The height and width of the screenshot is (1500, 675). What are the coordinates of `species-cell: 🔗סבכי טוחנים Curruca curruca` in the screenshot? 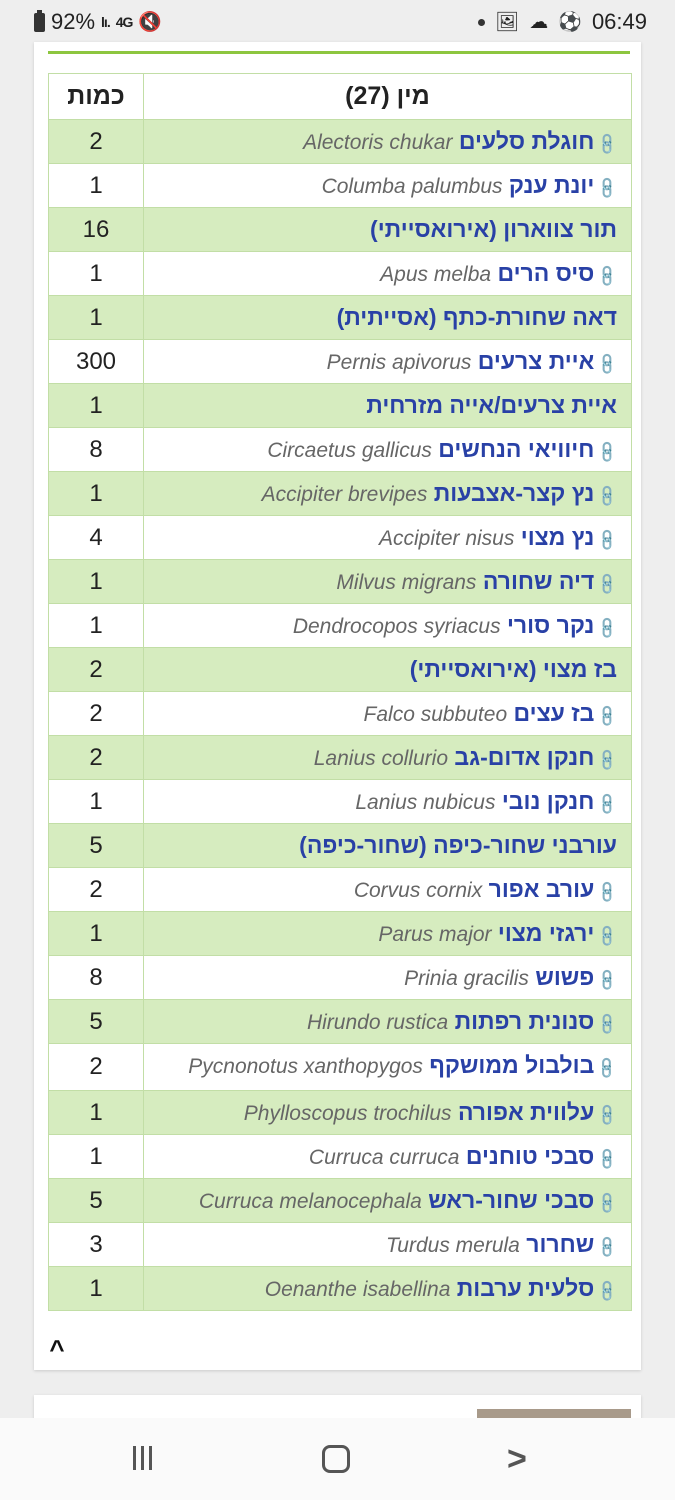 It's located at (387, 1156).